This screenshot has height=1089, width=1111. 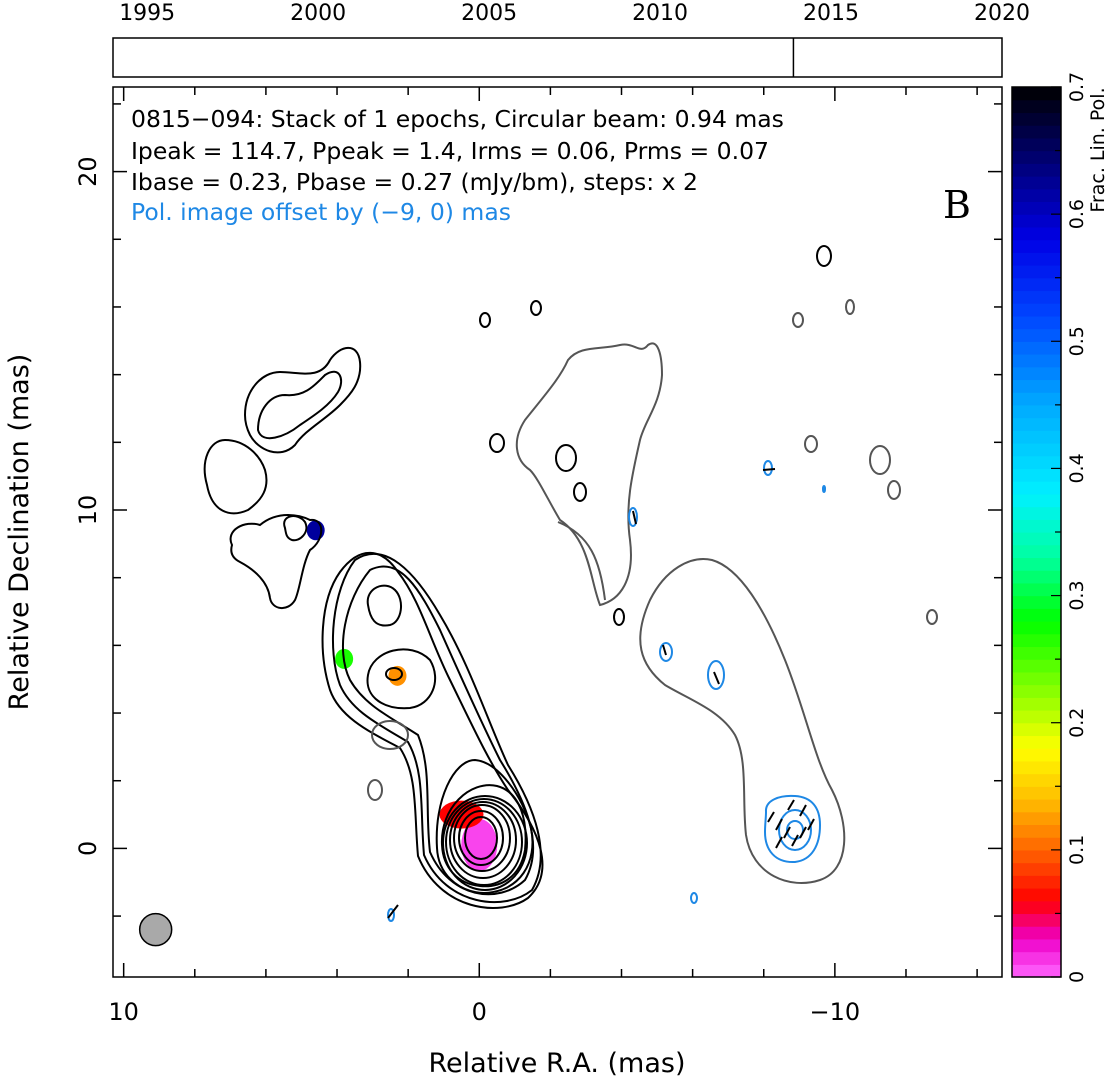 I want to click on pol-core-contour, so click(x=792, y=829).